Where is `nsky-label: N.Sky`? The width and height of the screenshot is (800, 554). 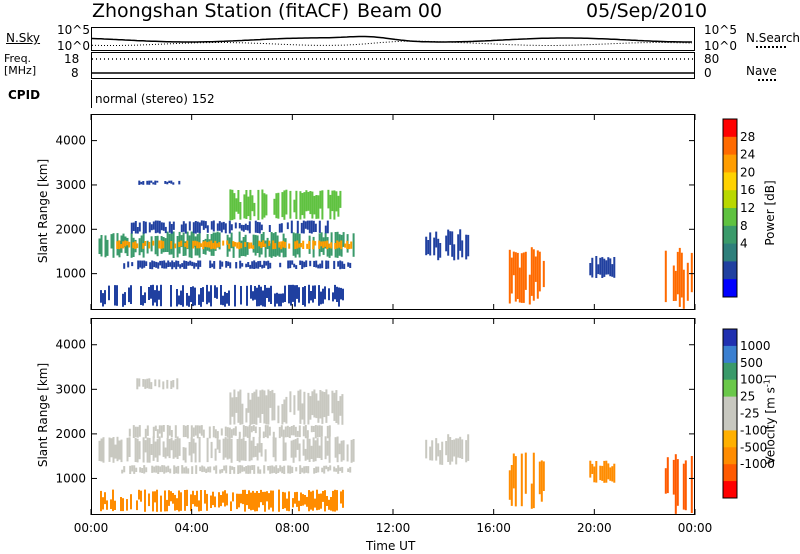
nsky-label: N.Sky is located at coordinates (23, 38).